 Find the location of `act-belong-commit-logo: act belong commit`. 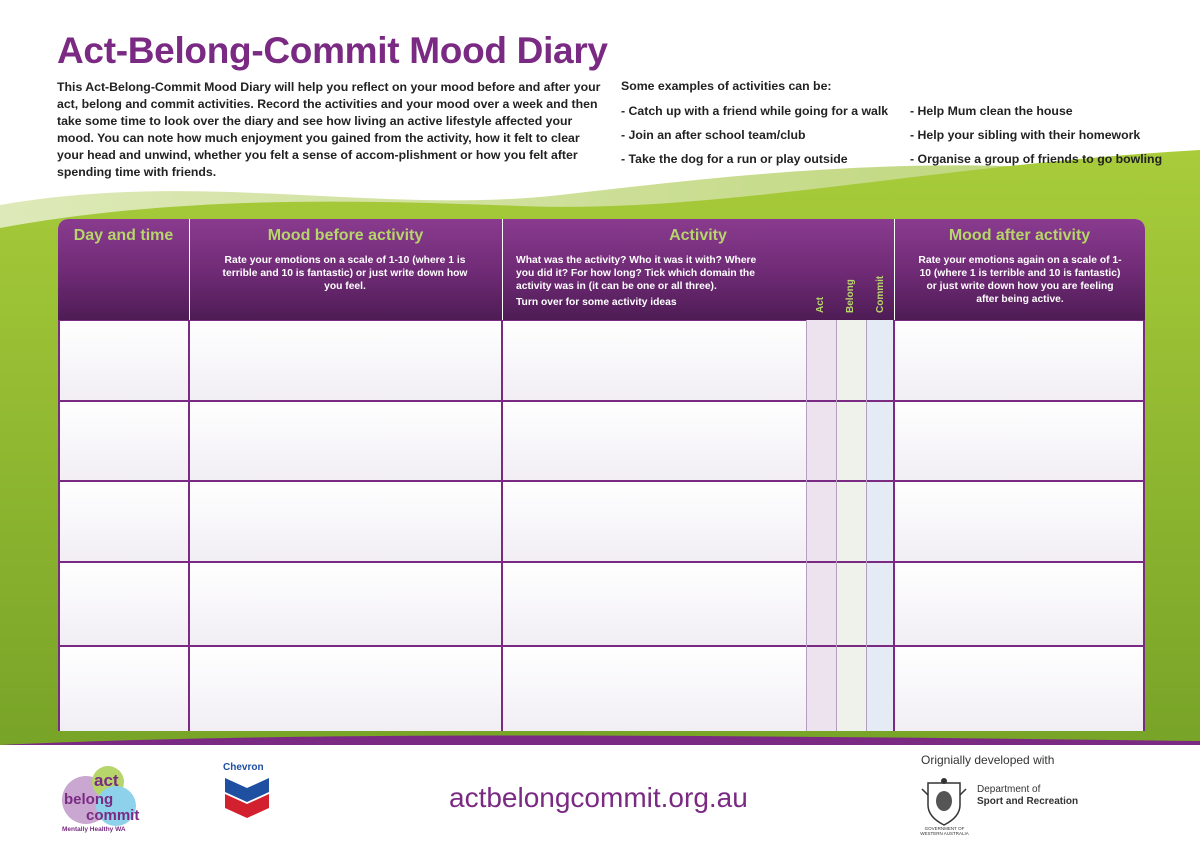

act-belong-commit-logo: act belong commit is located at coordinates (100, 796).